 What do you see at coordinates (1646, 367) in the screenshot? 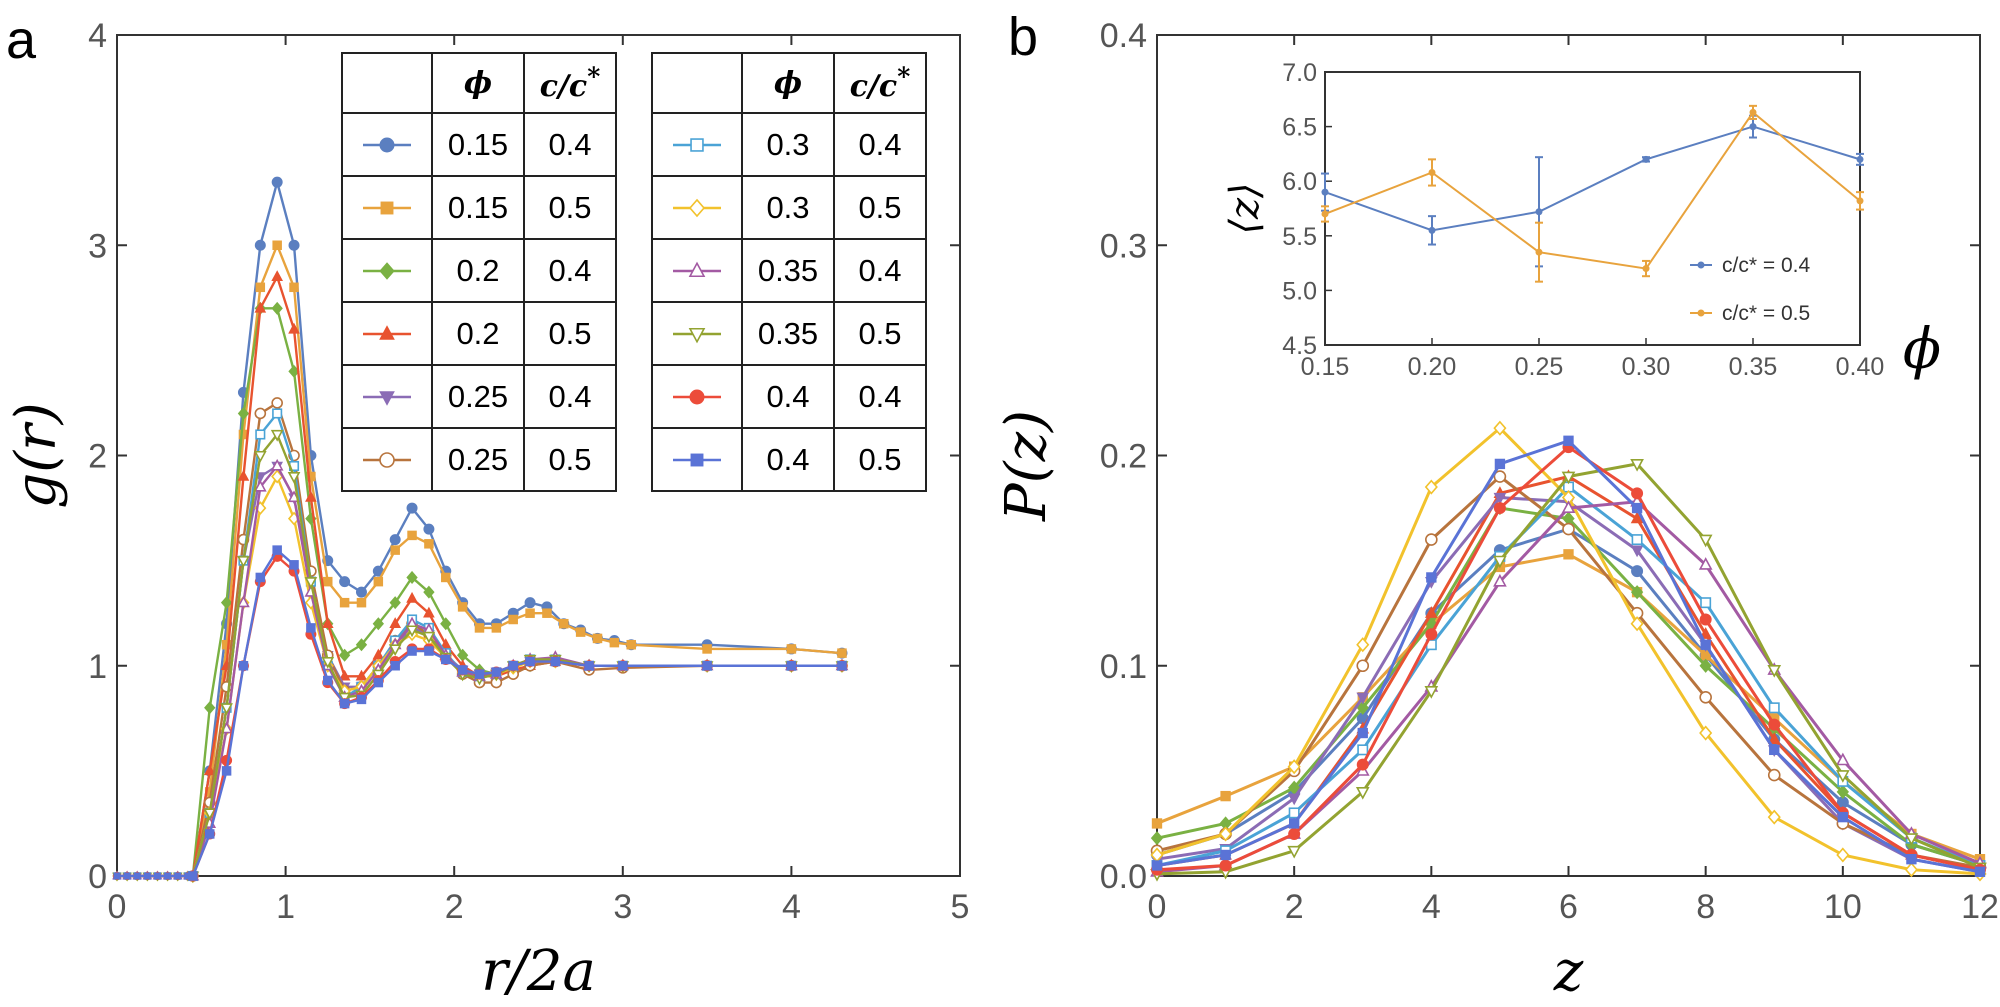
I see `inset-x-tick-label: 0.30` at bounding box center [1646, 367].